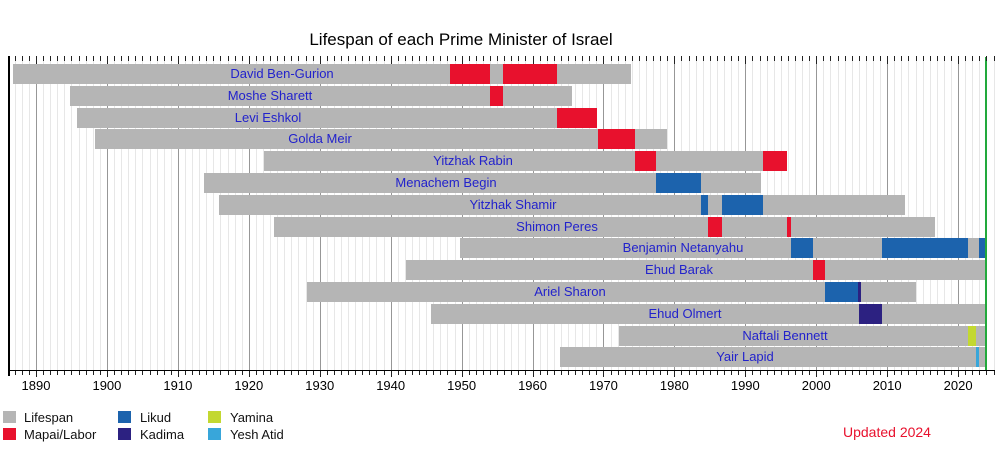 The width and height of the screenshot is (1000, 450). Describe the element at coordinates (214, 417) in the screenshot. I see `legend-swatch-yamina` at that location.